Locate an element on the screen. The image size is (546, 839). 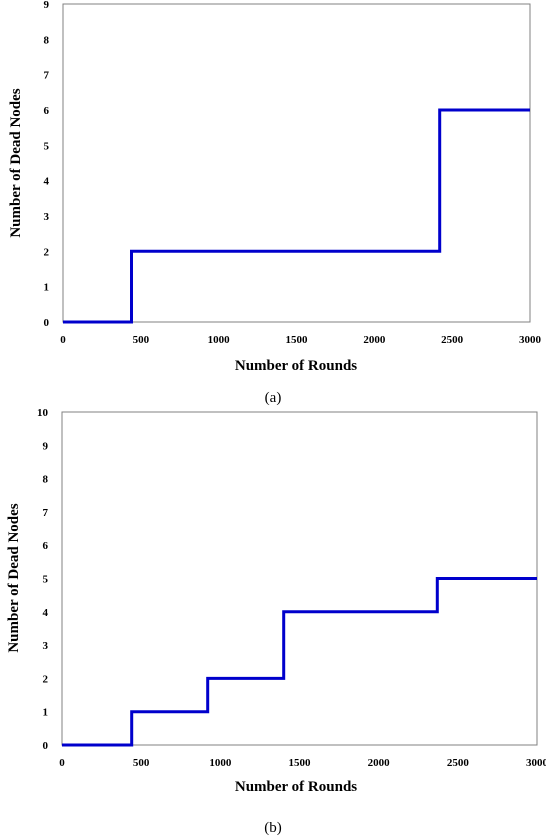
y-tick-labels-a: 0 1 2 3 4 5 6 7 8 9 is located at coordinates (47, 164).